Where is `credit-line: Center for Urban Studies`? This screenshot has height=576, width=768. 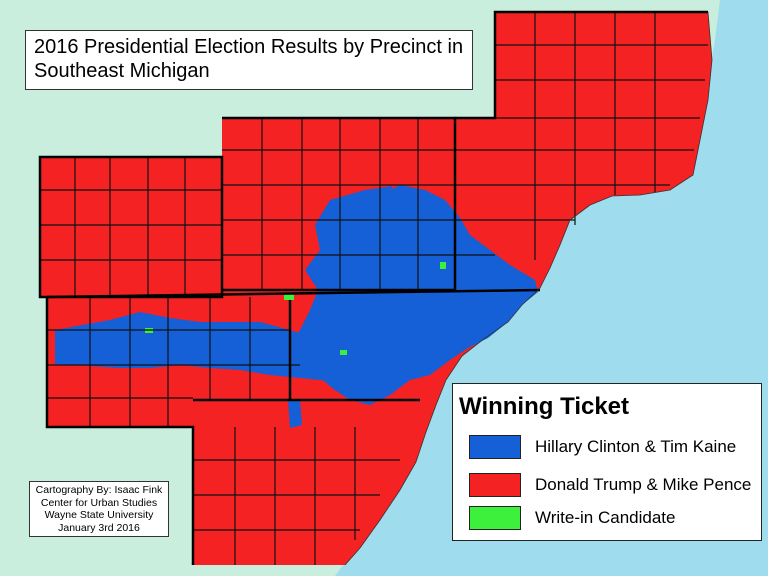 credit-line: Center for Urban Studies is located at coordinates (99, 502).